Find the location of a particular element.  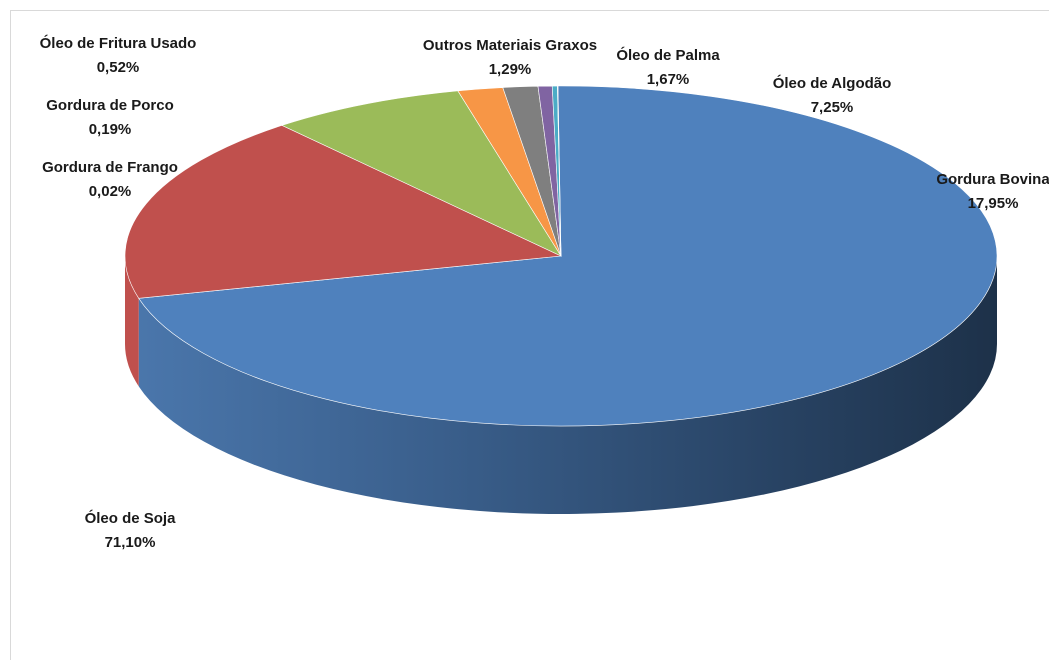

label-oleo-de-algodao-name: Óleo de Algodão is located at coordinates (832, 83).